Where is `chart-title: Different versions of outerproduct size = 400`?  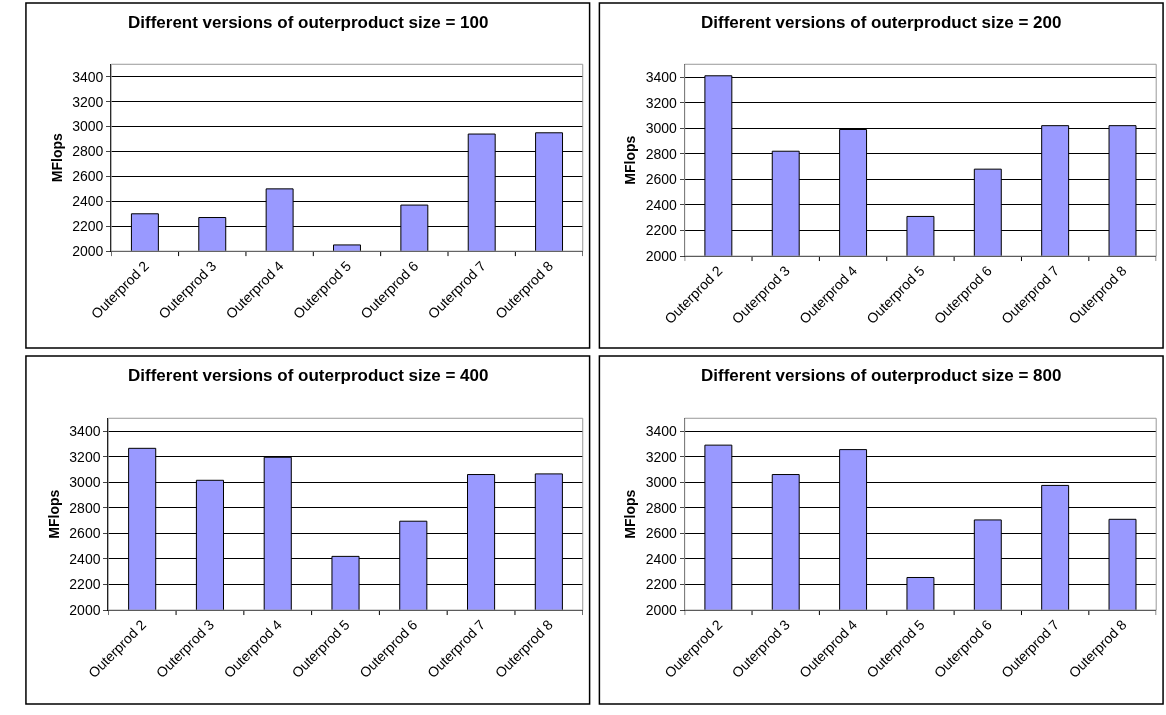 chart-title: Different versions of outerproduct size = 400 is located at coordinates (308, 375).